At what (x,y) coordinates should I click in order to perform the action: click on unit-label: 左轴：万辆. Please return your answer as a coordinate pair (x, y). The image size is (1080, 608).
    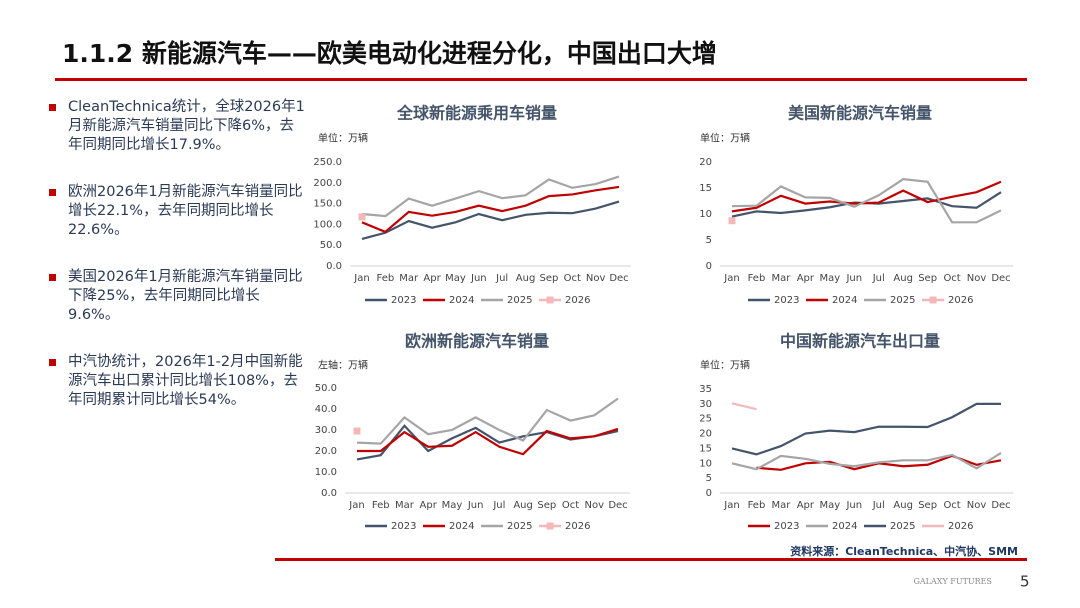
    Looking at the image, I should click on (343, 365).